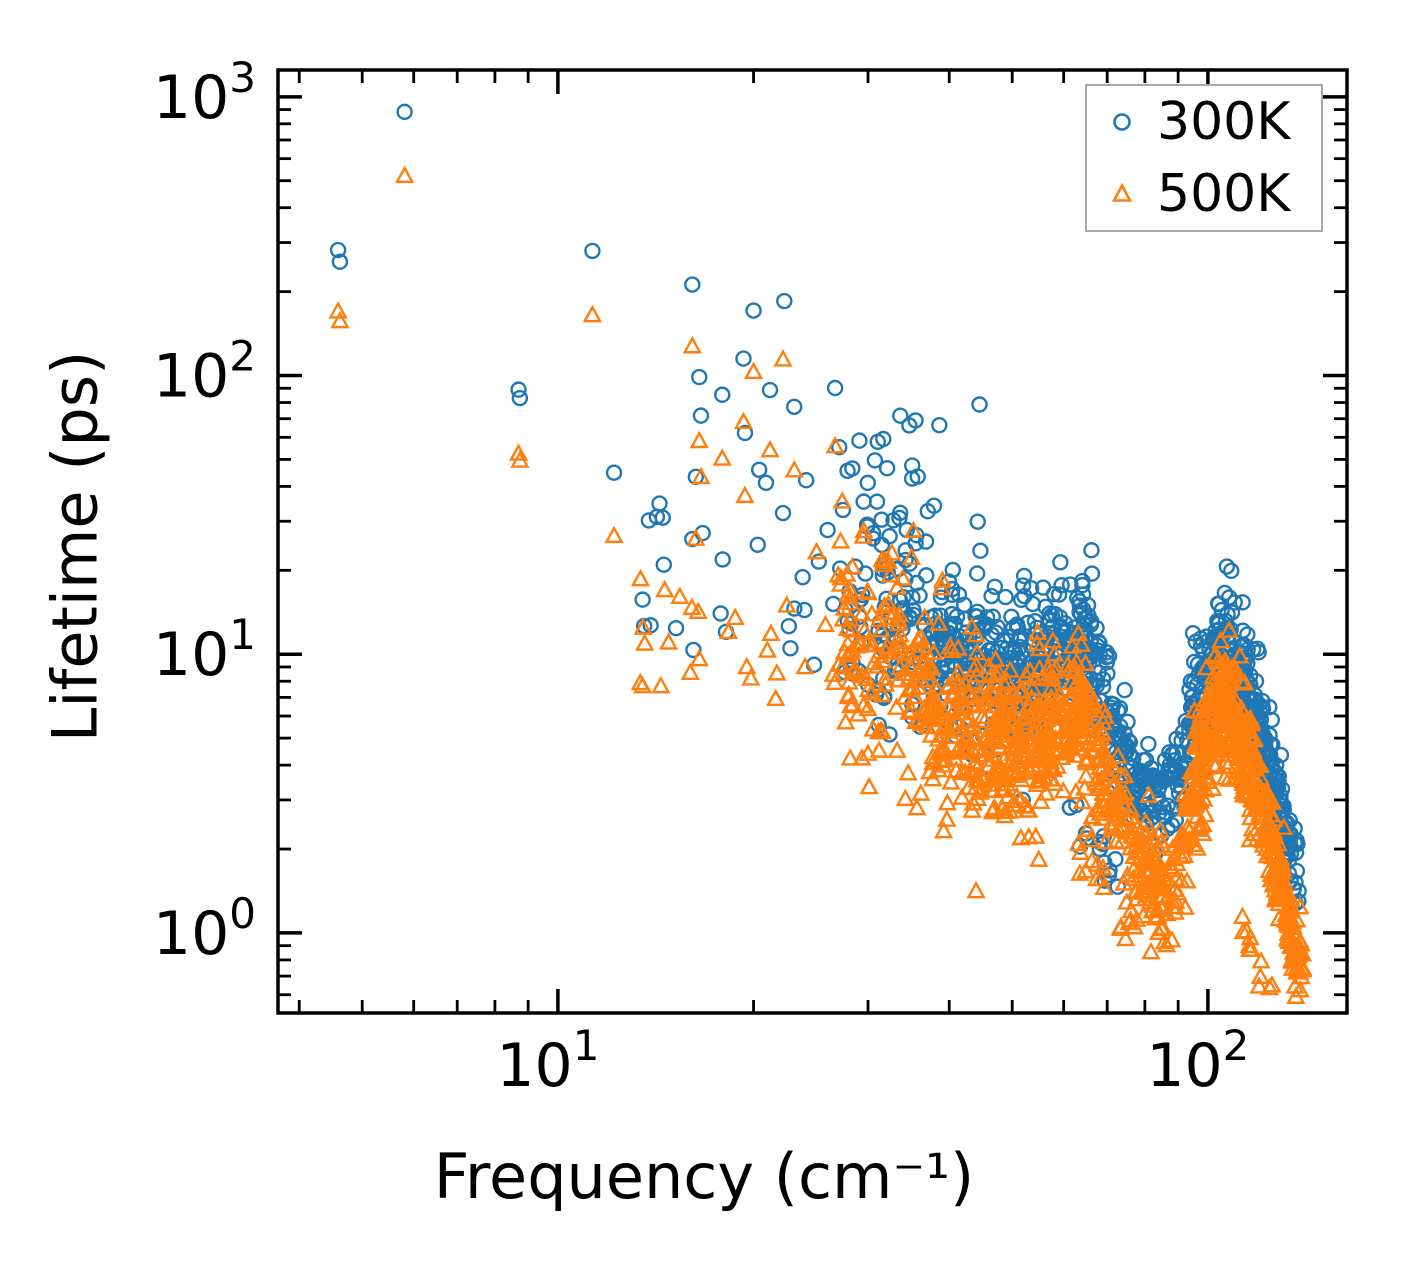 Image resolution: width=1408 pixels, height=1265 pixels. I want to click on legend-item-300k: 300K, so click(1204, 122).